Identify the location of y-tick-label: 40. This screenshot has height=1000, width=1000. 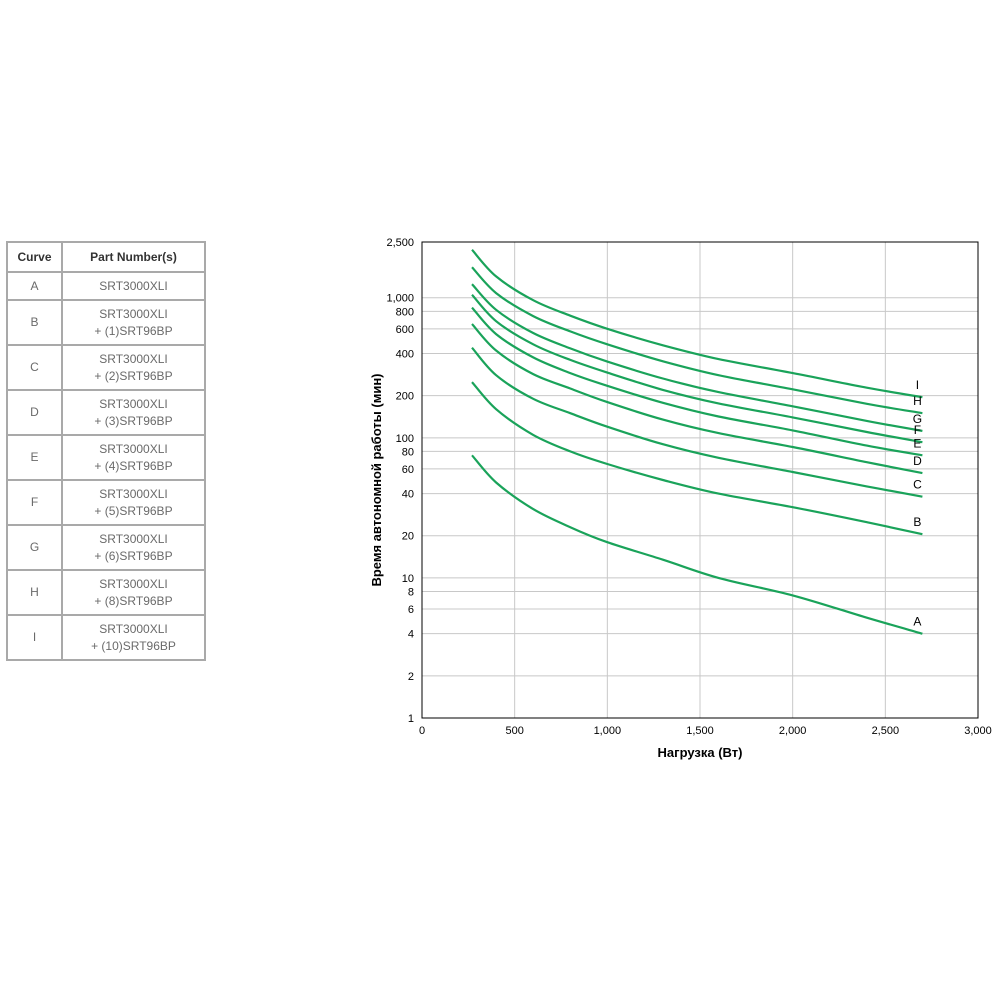
(408, 495).